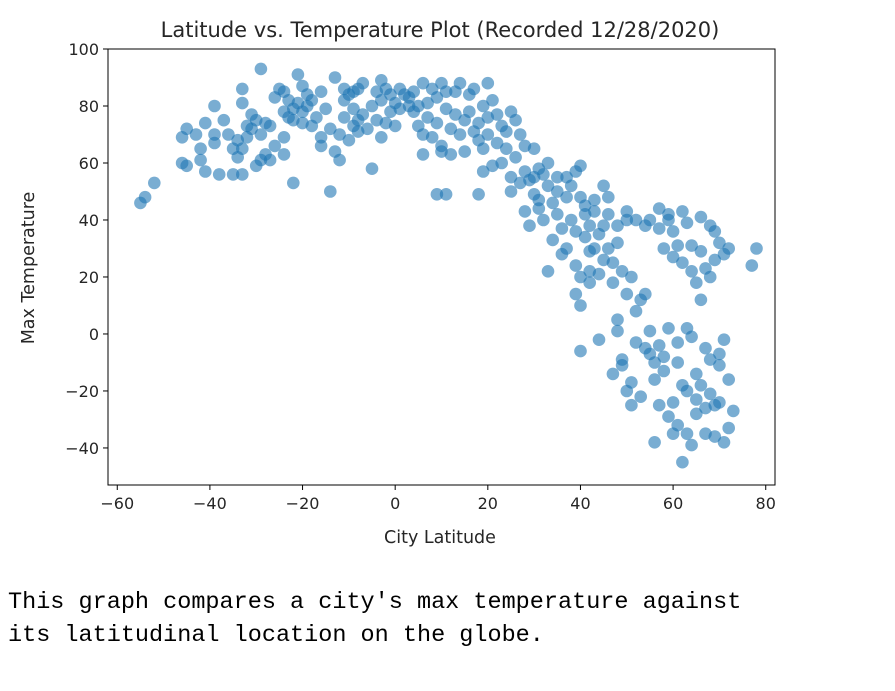 This screenshot has height=691, width=895. What do you see at coordinates (438, 499) in the screenshot?
I see `x-axis-ticks: −60 −40 −20 0 20 40 60 80` at bounding box center [438, 499].